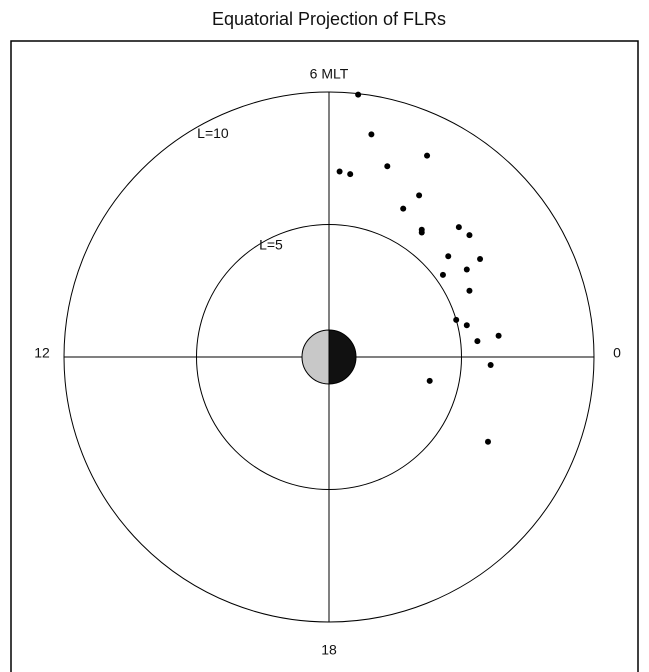 This screenshot has height=672, width=649. I want to click on ring-label: L=5, so click(271, 244).